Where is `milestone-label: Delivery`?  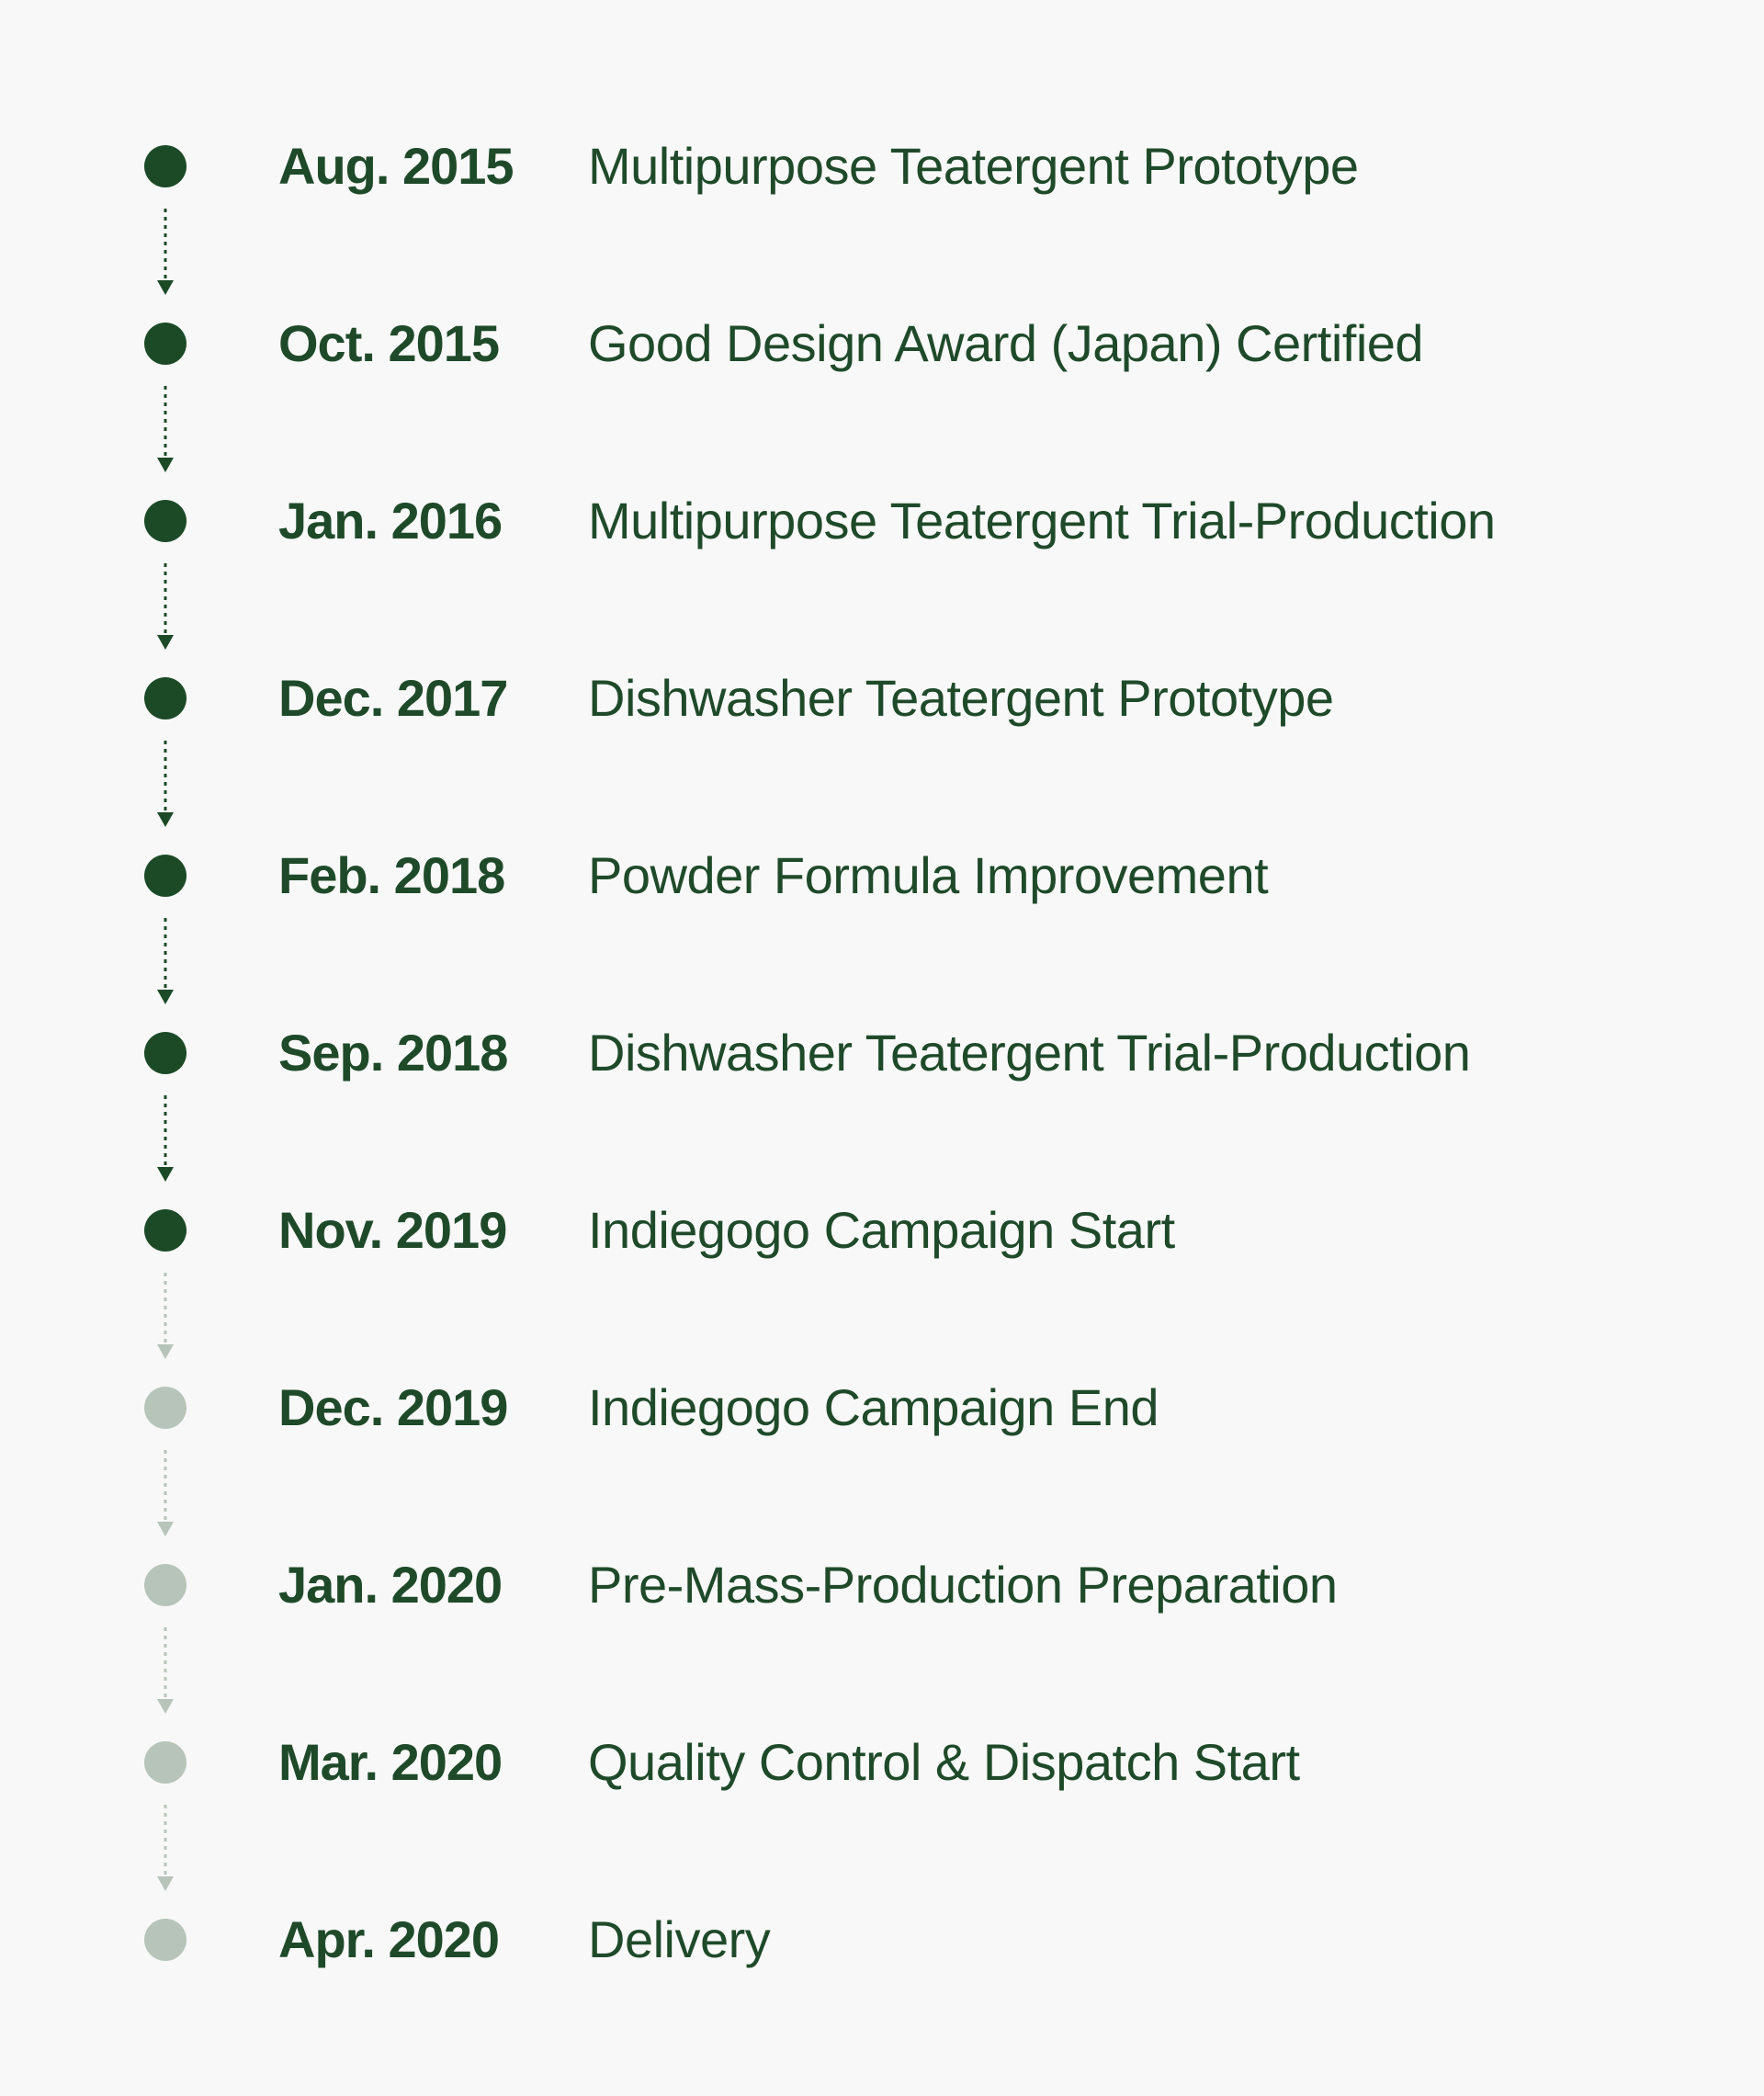
milestone-label: Delivery is located at coordinates (679, 1939).